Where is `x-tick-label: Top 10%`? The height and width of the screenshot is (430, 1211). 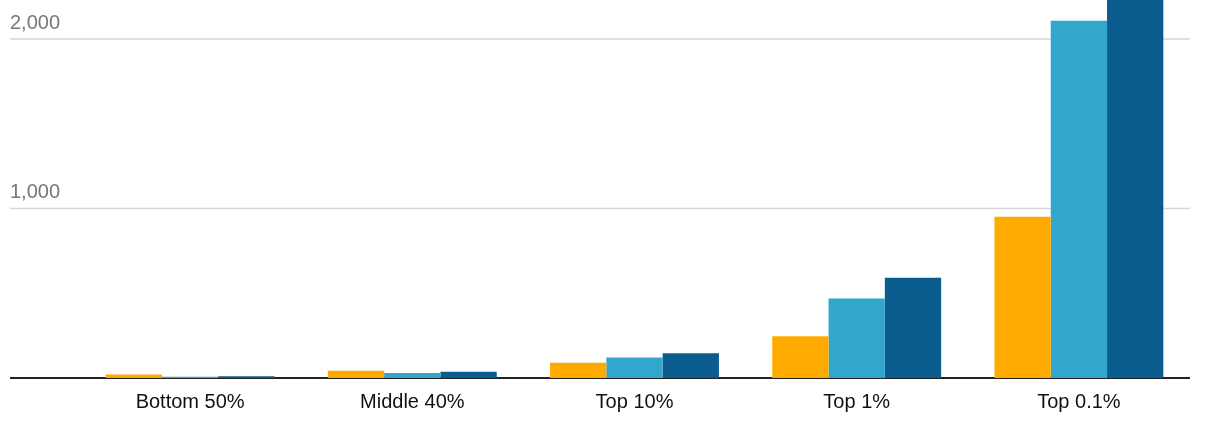 x-tick-label: Top 10% is located at coordinates (634, 400).